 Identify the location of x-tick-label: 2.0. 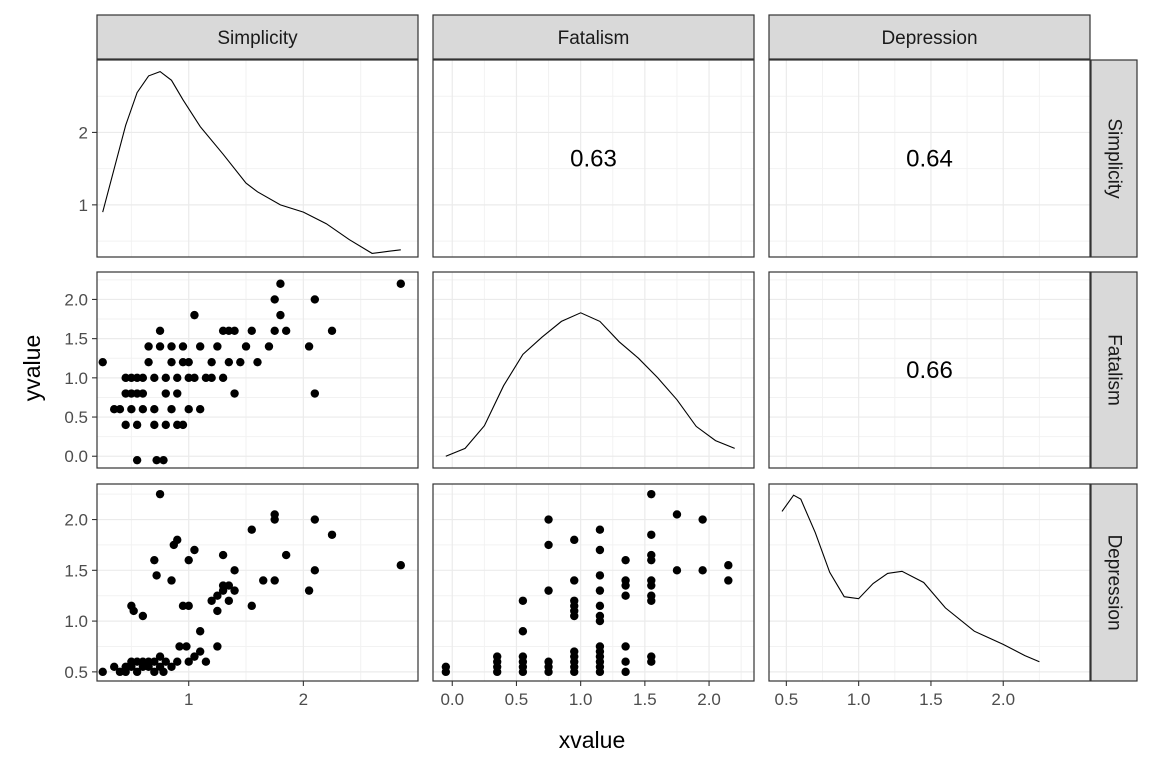
(709, 699).